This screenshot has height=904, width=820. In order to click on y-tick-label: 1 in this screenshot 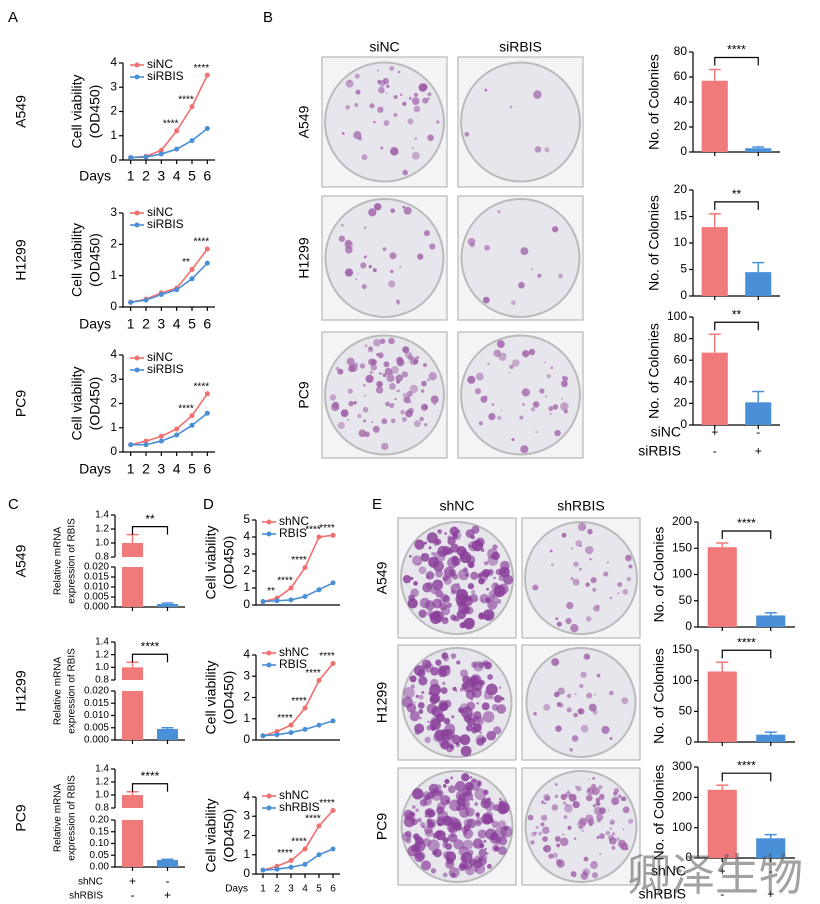, I will do `click(113, 275)`.